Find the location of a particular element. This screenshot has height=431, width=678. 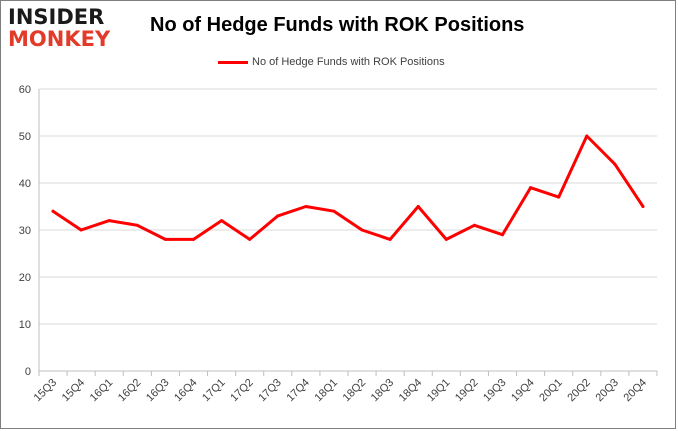

x-tick-label: 19Q3 is located at coordinates (495, 391).